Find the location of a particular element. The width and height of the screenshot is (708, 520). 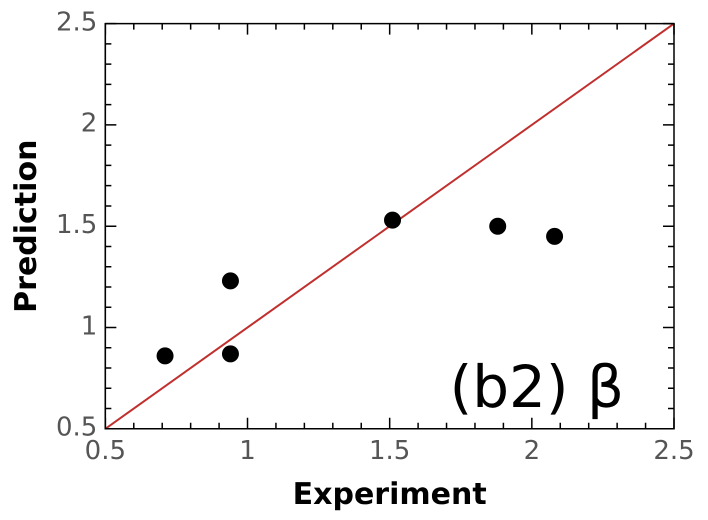

x-axis-title: Experiment is located at coordinates (389, 494).